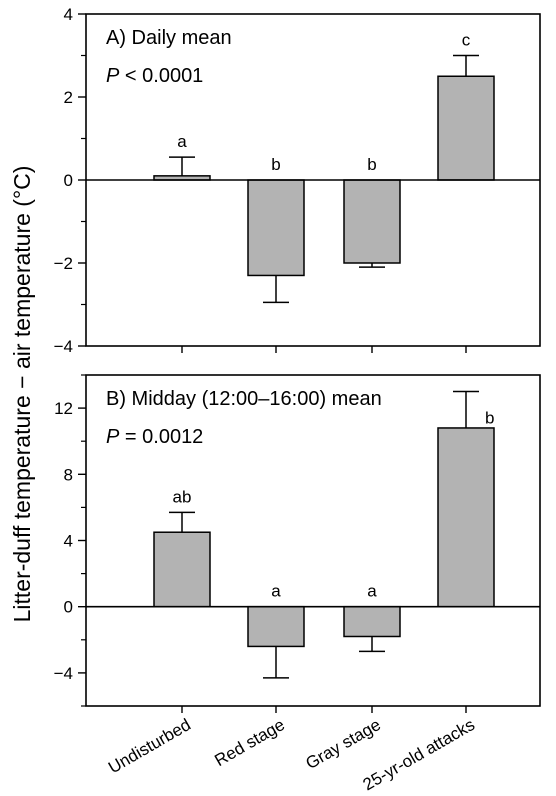  I want to click on panel-title: A) Daily mean, so click(169, 38).